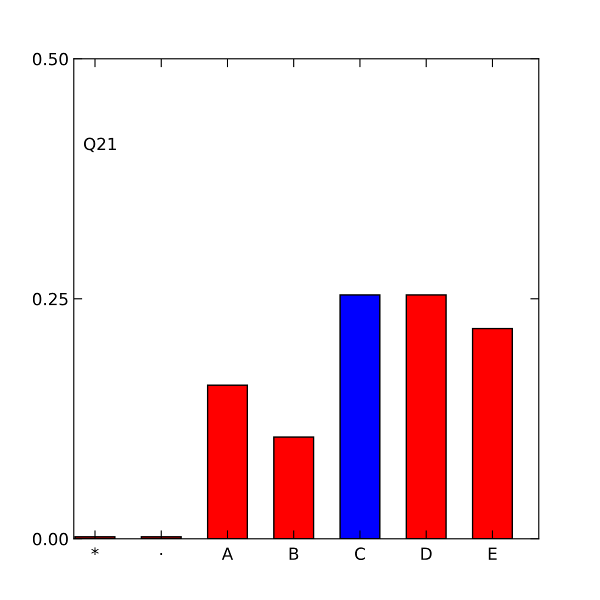 This screenshot has width=600, height=600. I want to click on x-tick-label: D, so click(426, 554).